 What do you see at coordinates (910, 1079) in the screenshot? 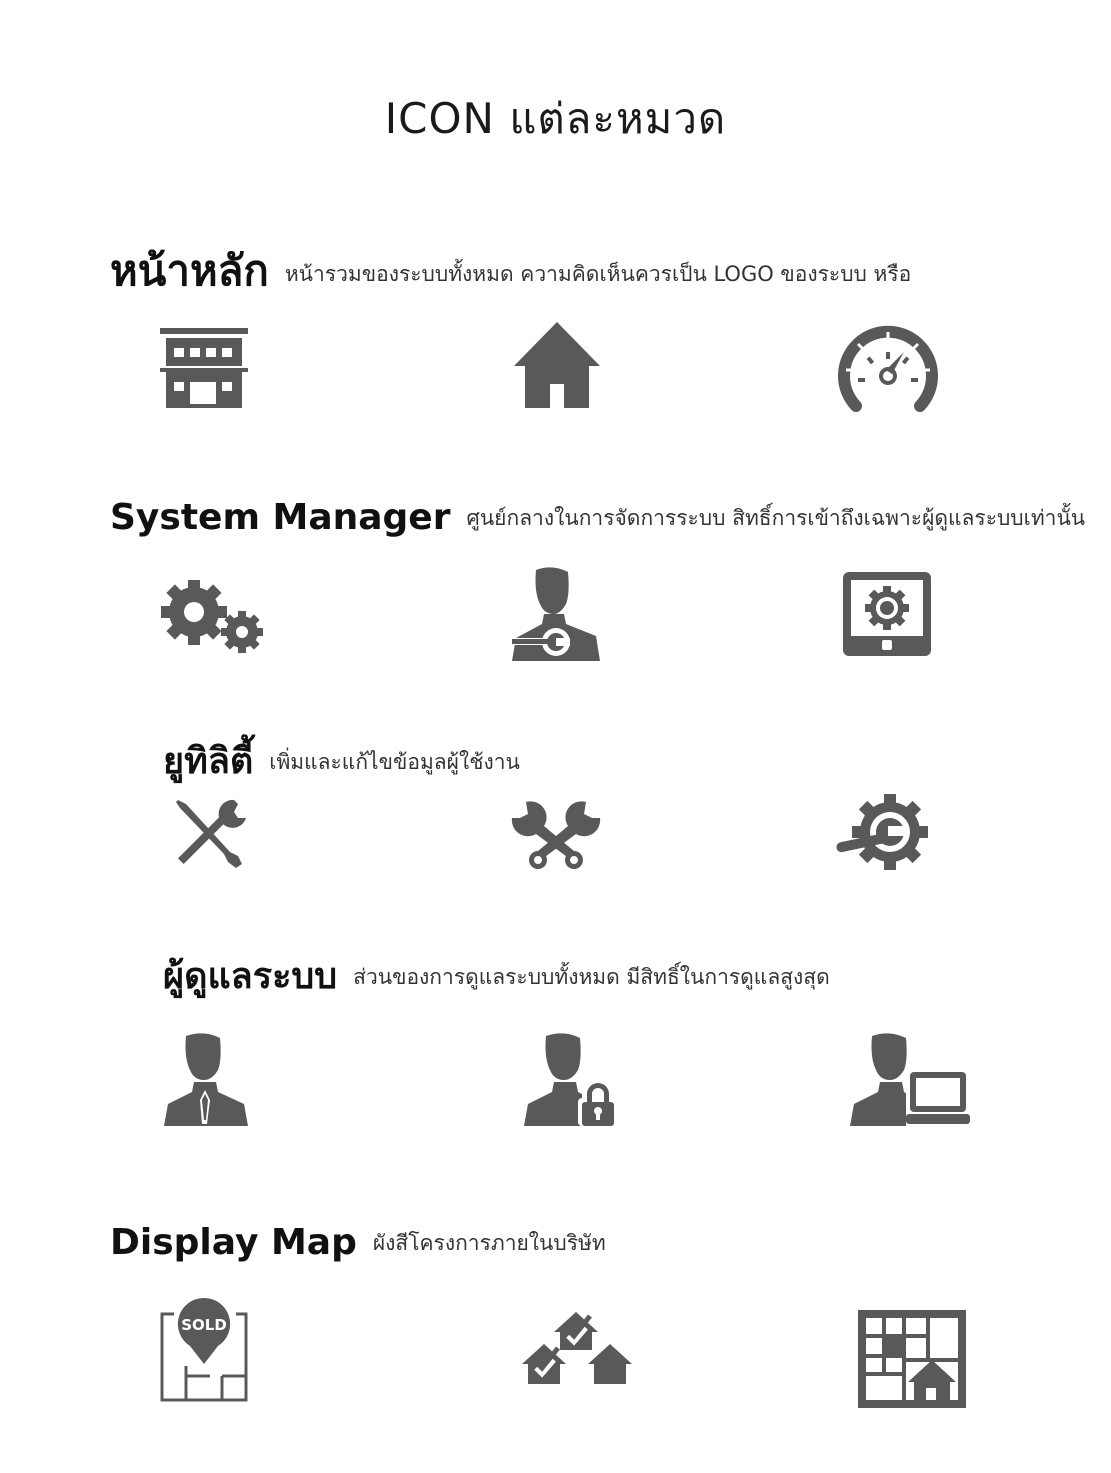
I see `user-laptop-icon` at bounding box center [910, 1079].